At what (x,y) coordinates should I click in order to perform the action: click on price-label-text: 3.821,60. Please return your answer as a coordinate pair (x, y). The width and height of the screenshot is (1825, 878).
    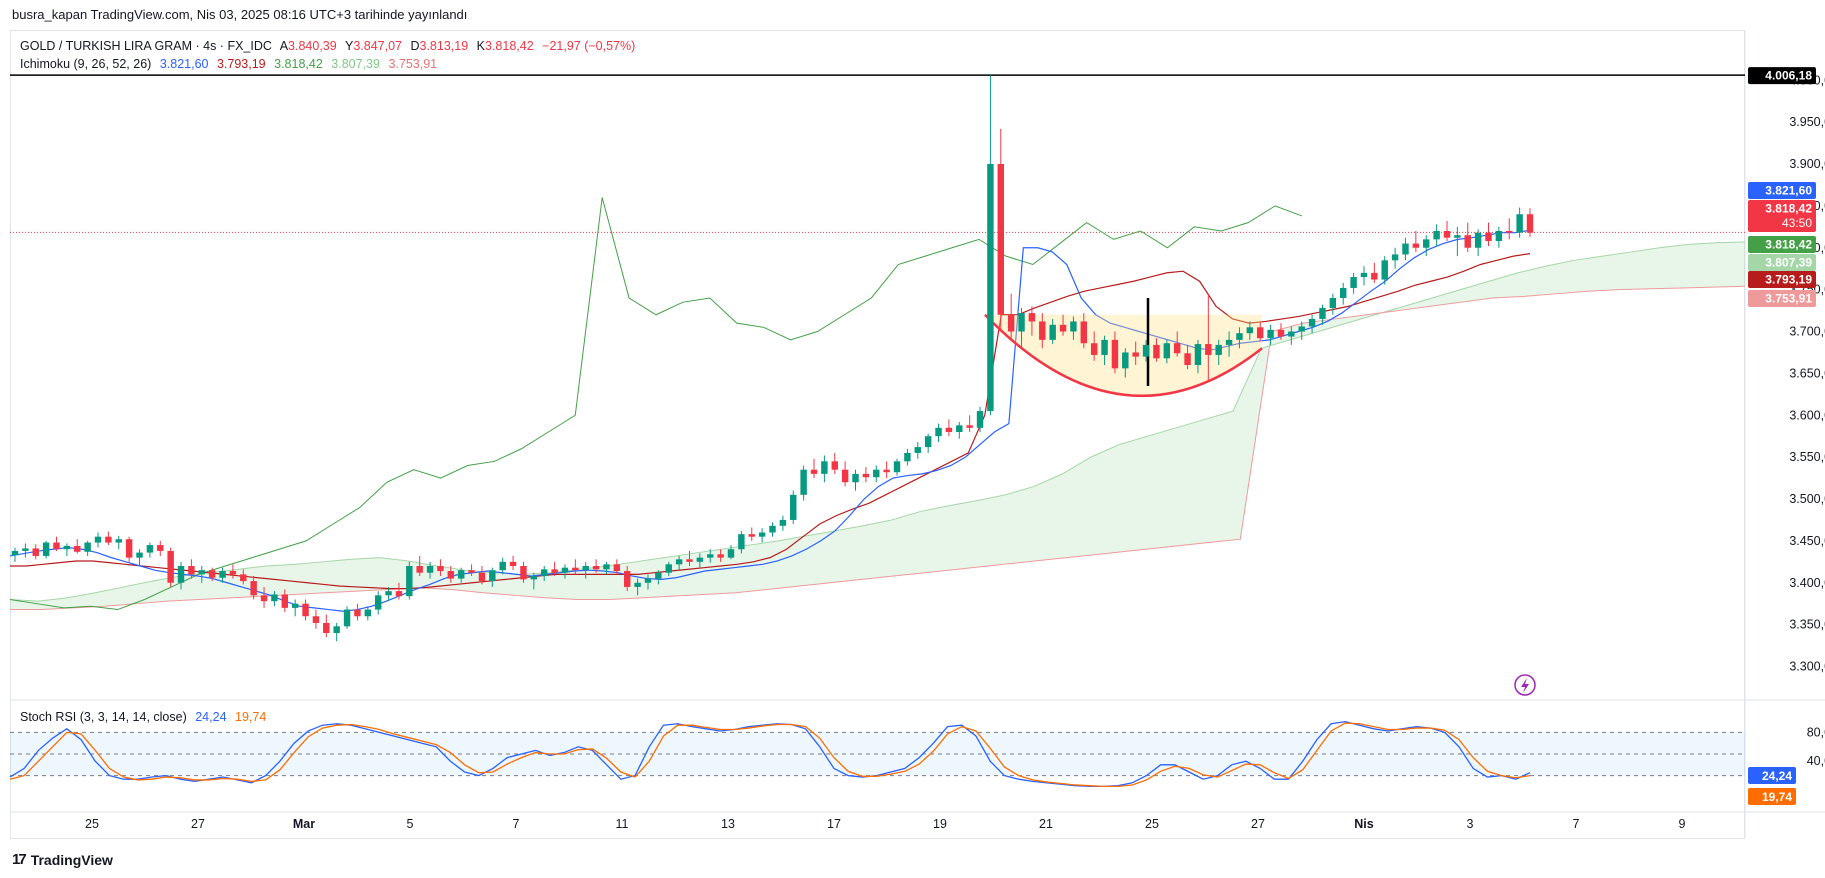
    Looking at the image, I should click on (1788, 191).